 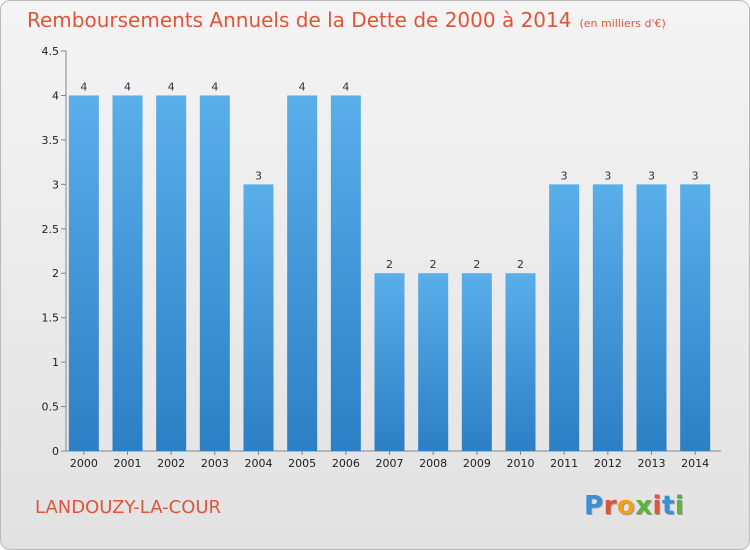 I want to click on logo-letter: t, so click(x=668, y=506).